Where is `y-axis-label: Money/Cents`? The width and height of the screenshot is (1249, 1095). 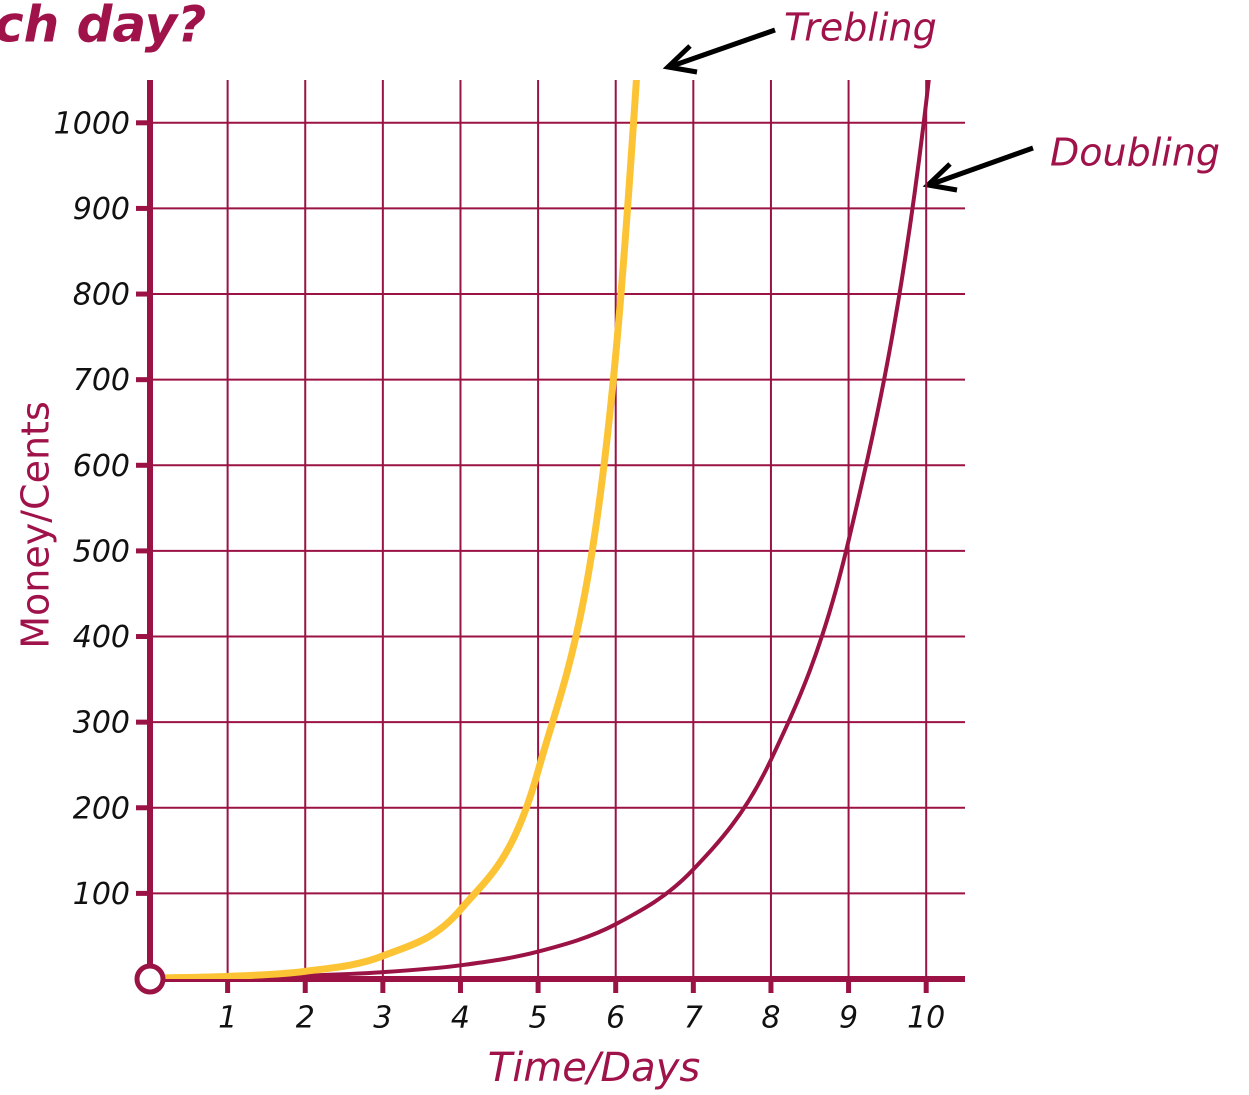
y-axis-label: Money/Cents is located at coordinates (36, 524).